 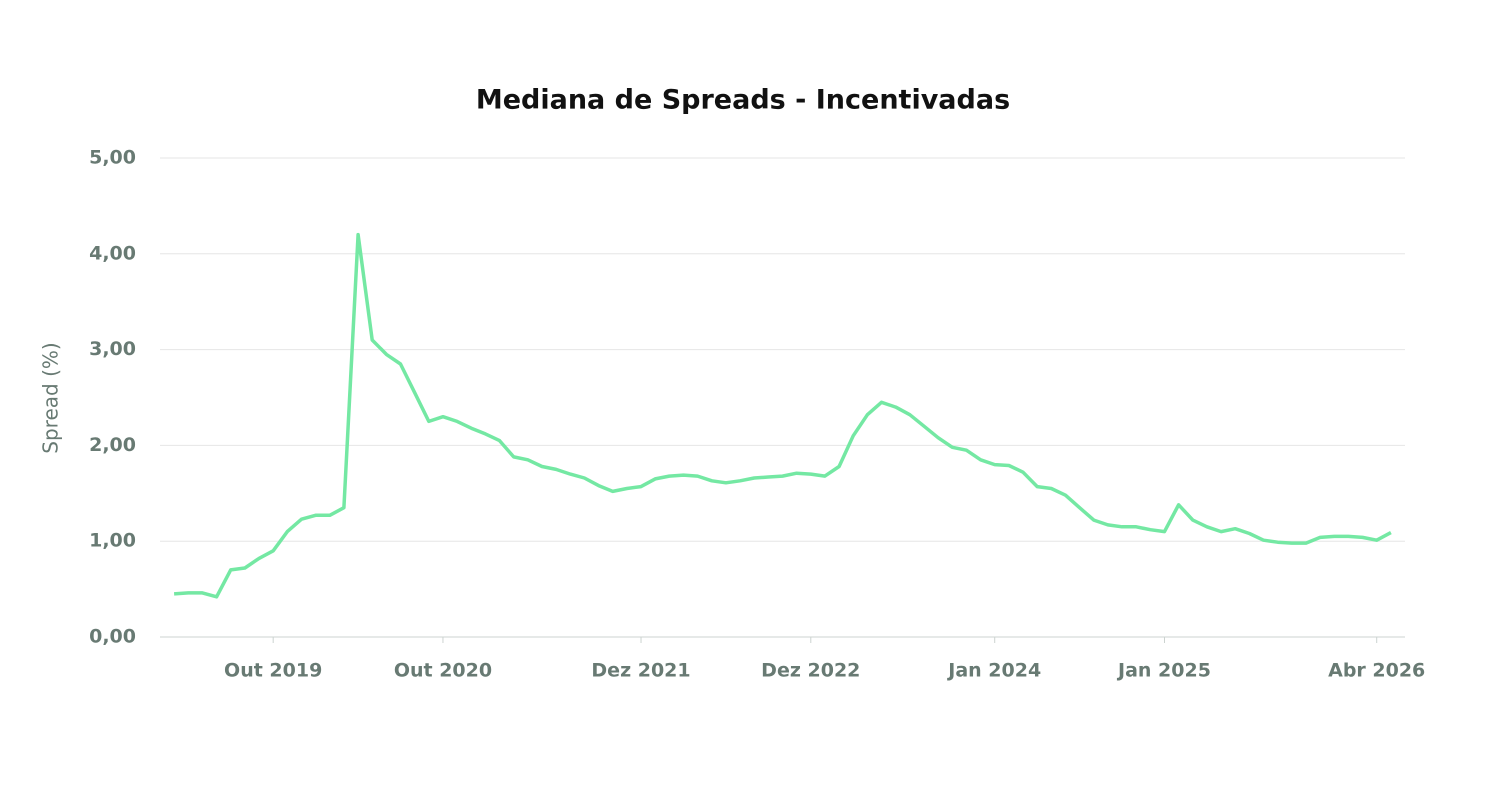 I want to click on y-tick-label: 4,00, so click(x=112, y=253).